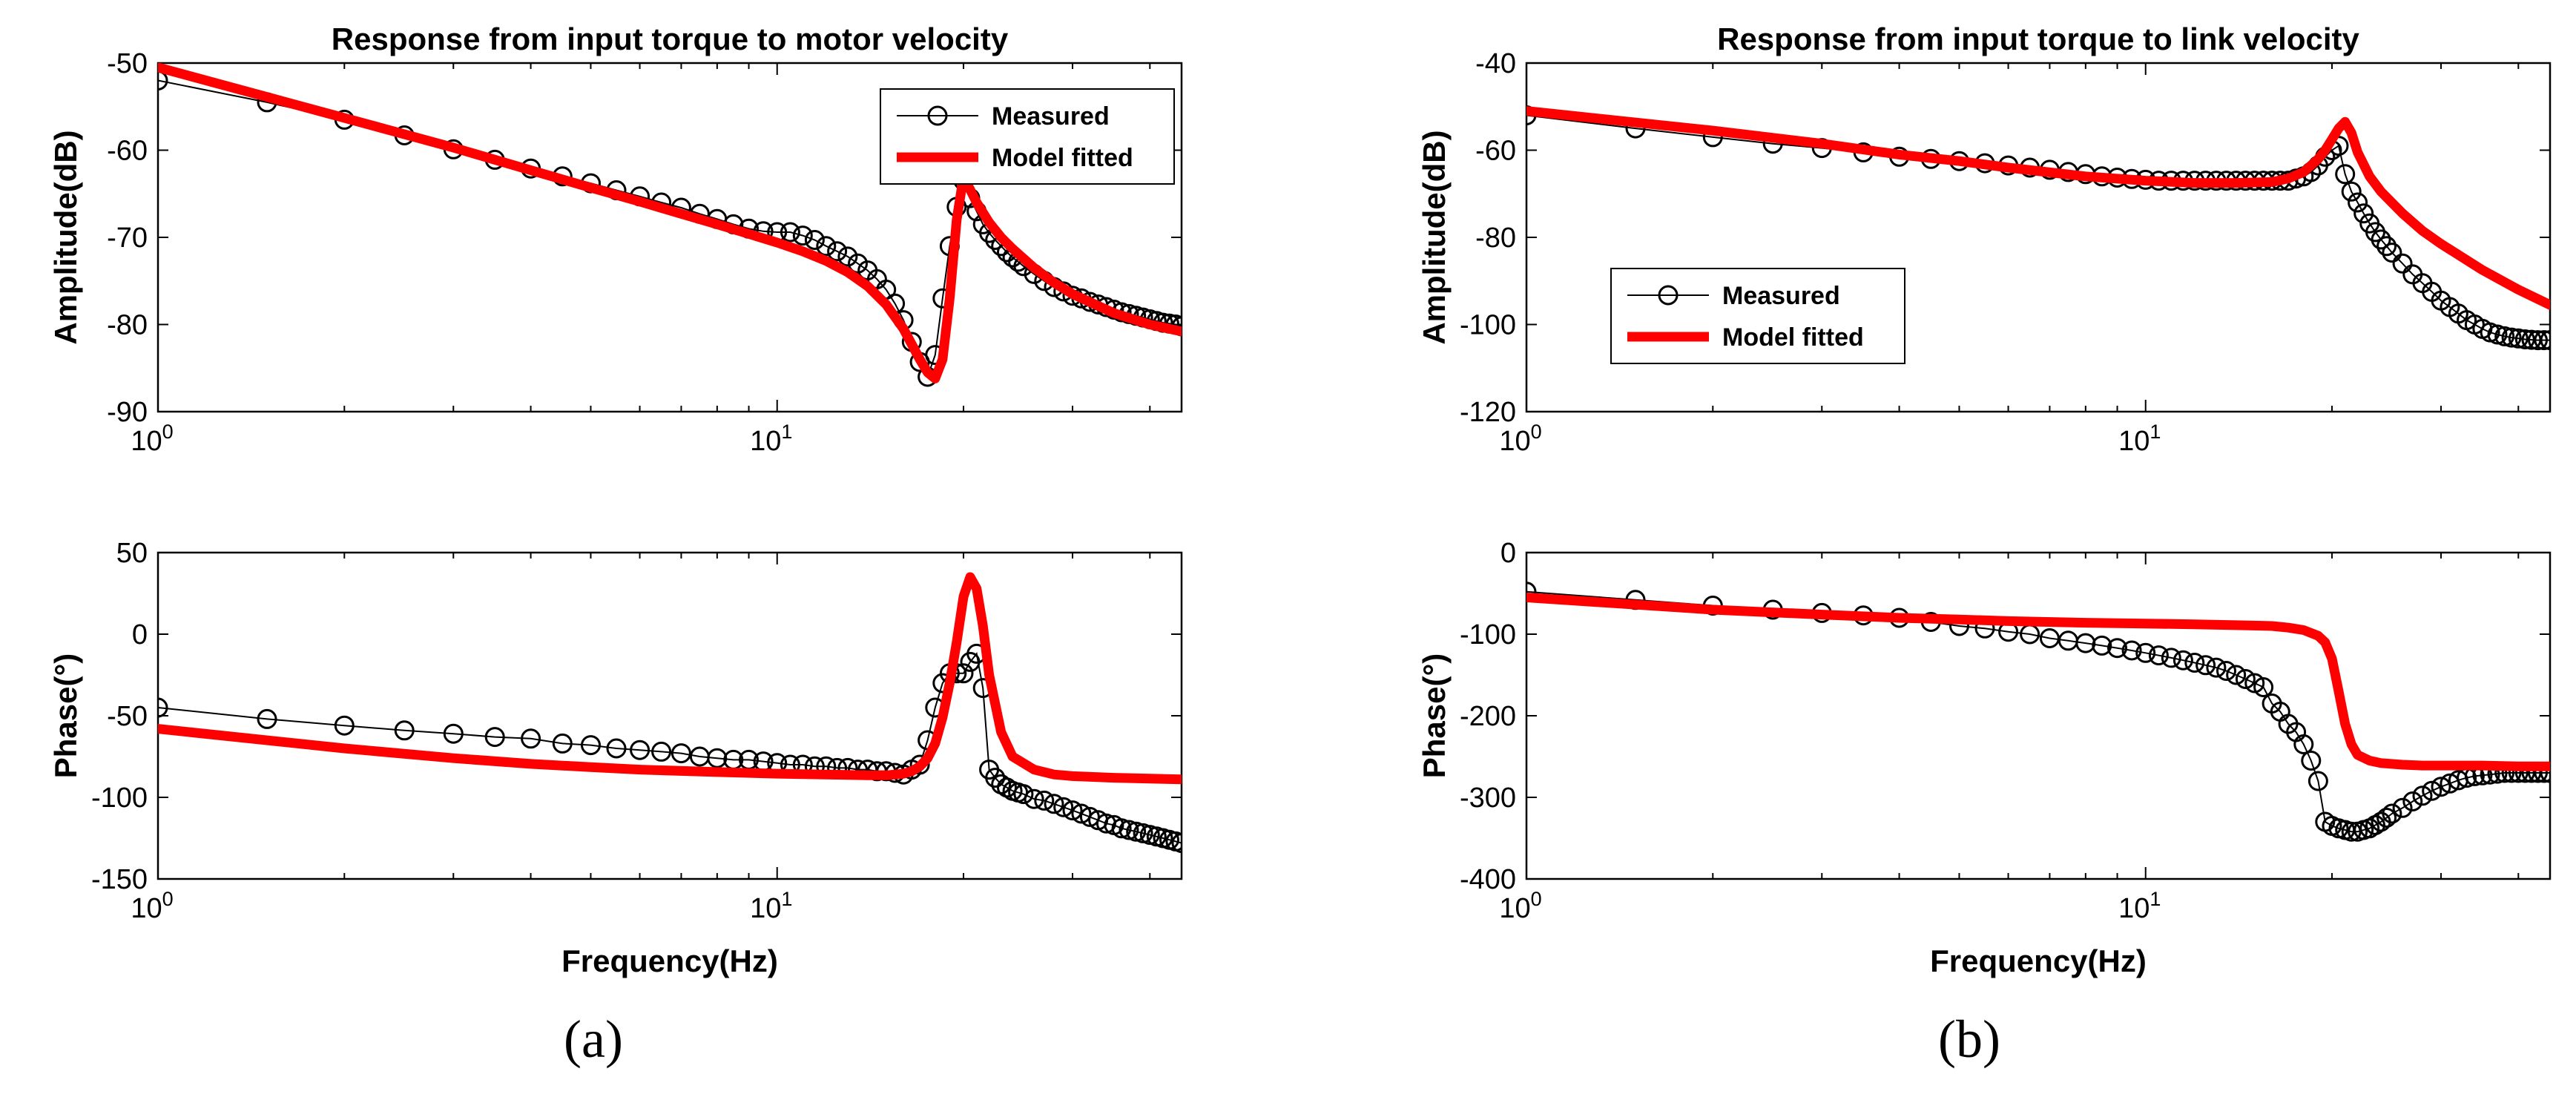 Image resolution: width=2576 pixels, height=1097 pixels. What do you see at coordinates (128, 151) in the screenshot?
I see `y-tick-label: -60` at bounding box center [128, 151].